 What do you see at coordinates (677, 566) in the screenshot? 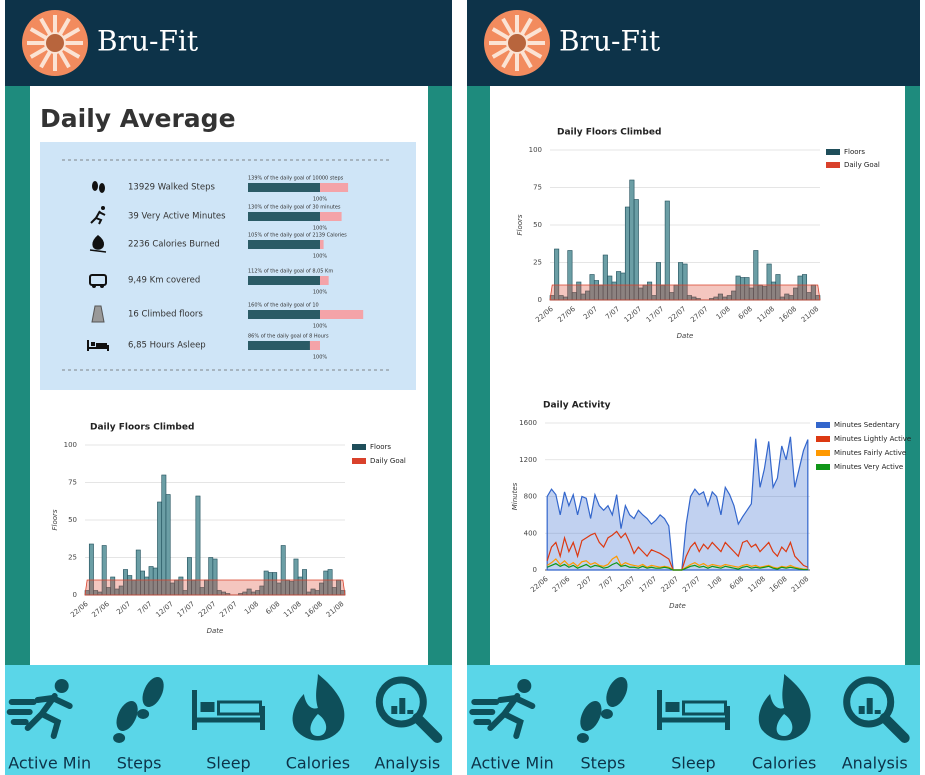
I see `line-series` at bounding box center [677, 566].